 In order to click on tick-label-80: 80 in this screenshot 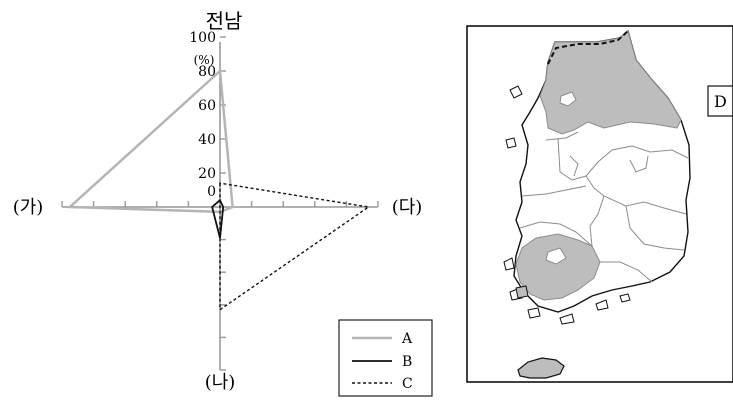, I will do `click(207, 72)`.